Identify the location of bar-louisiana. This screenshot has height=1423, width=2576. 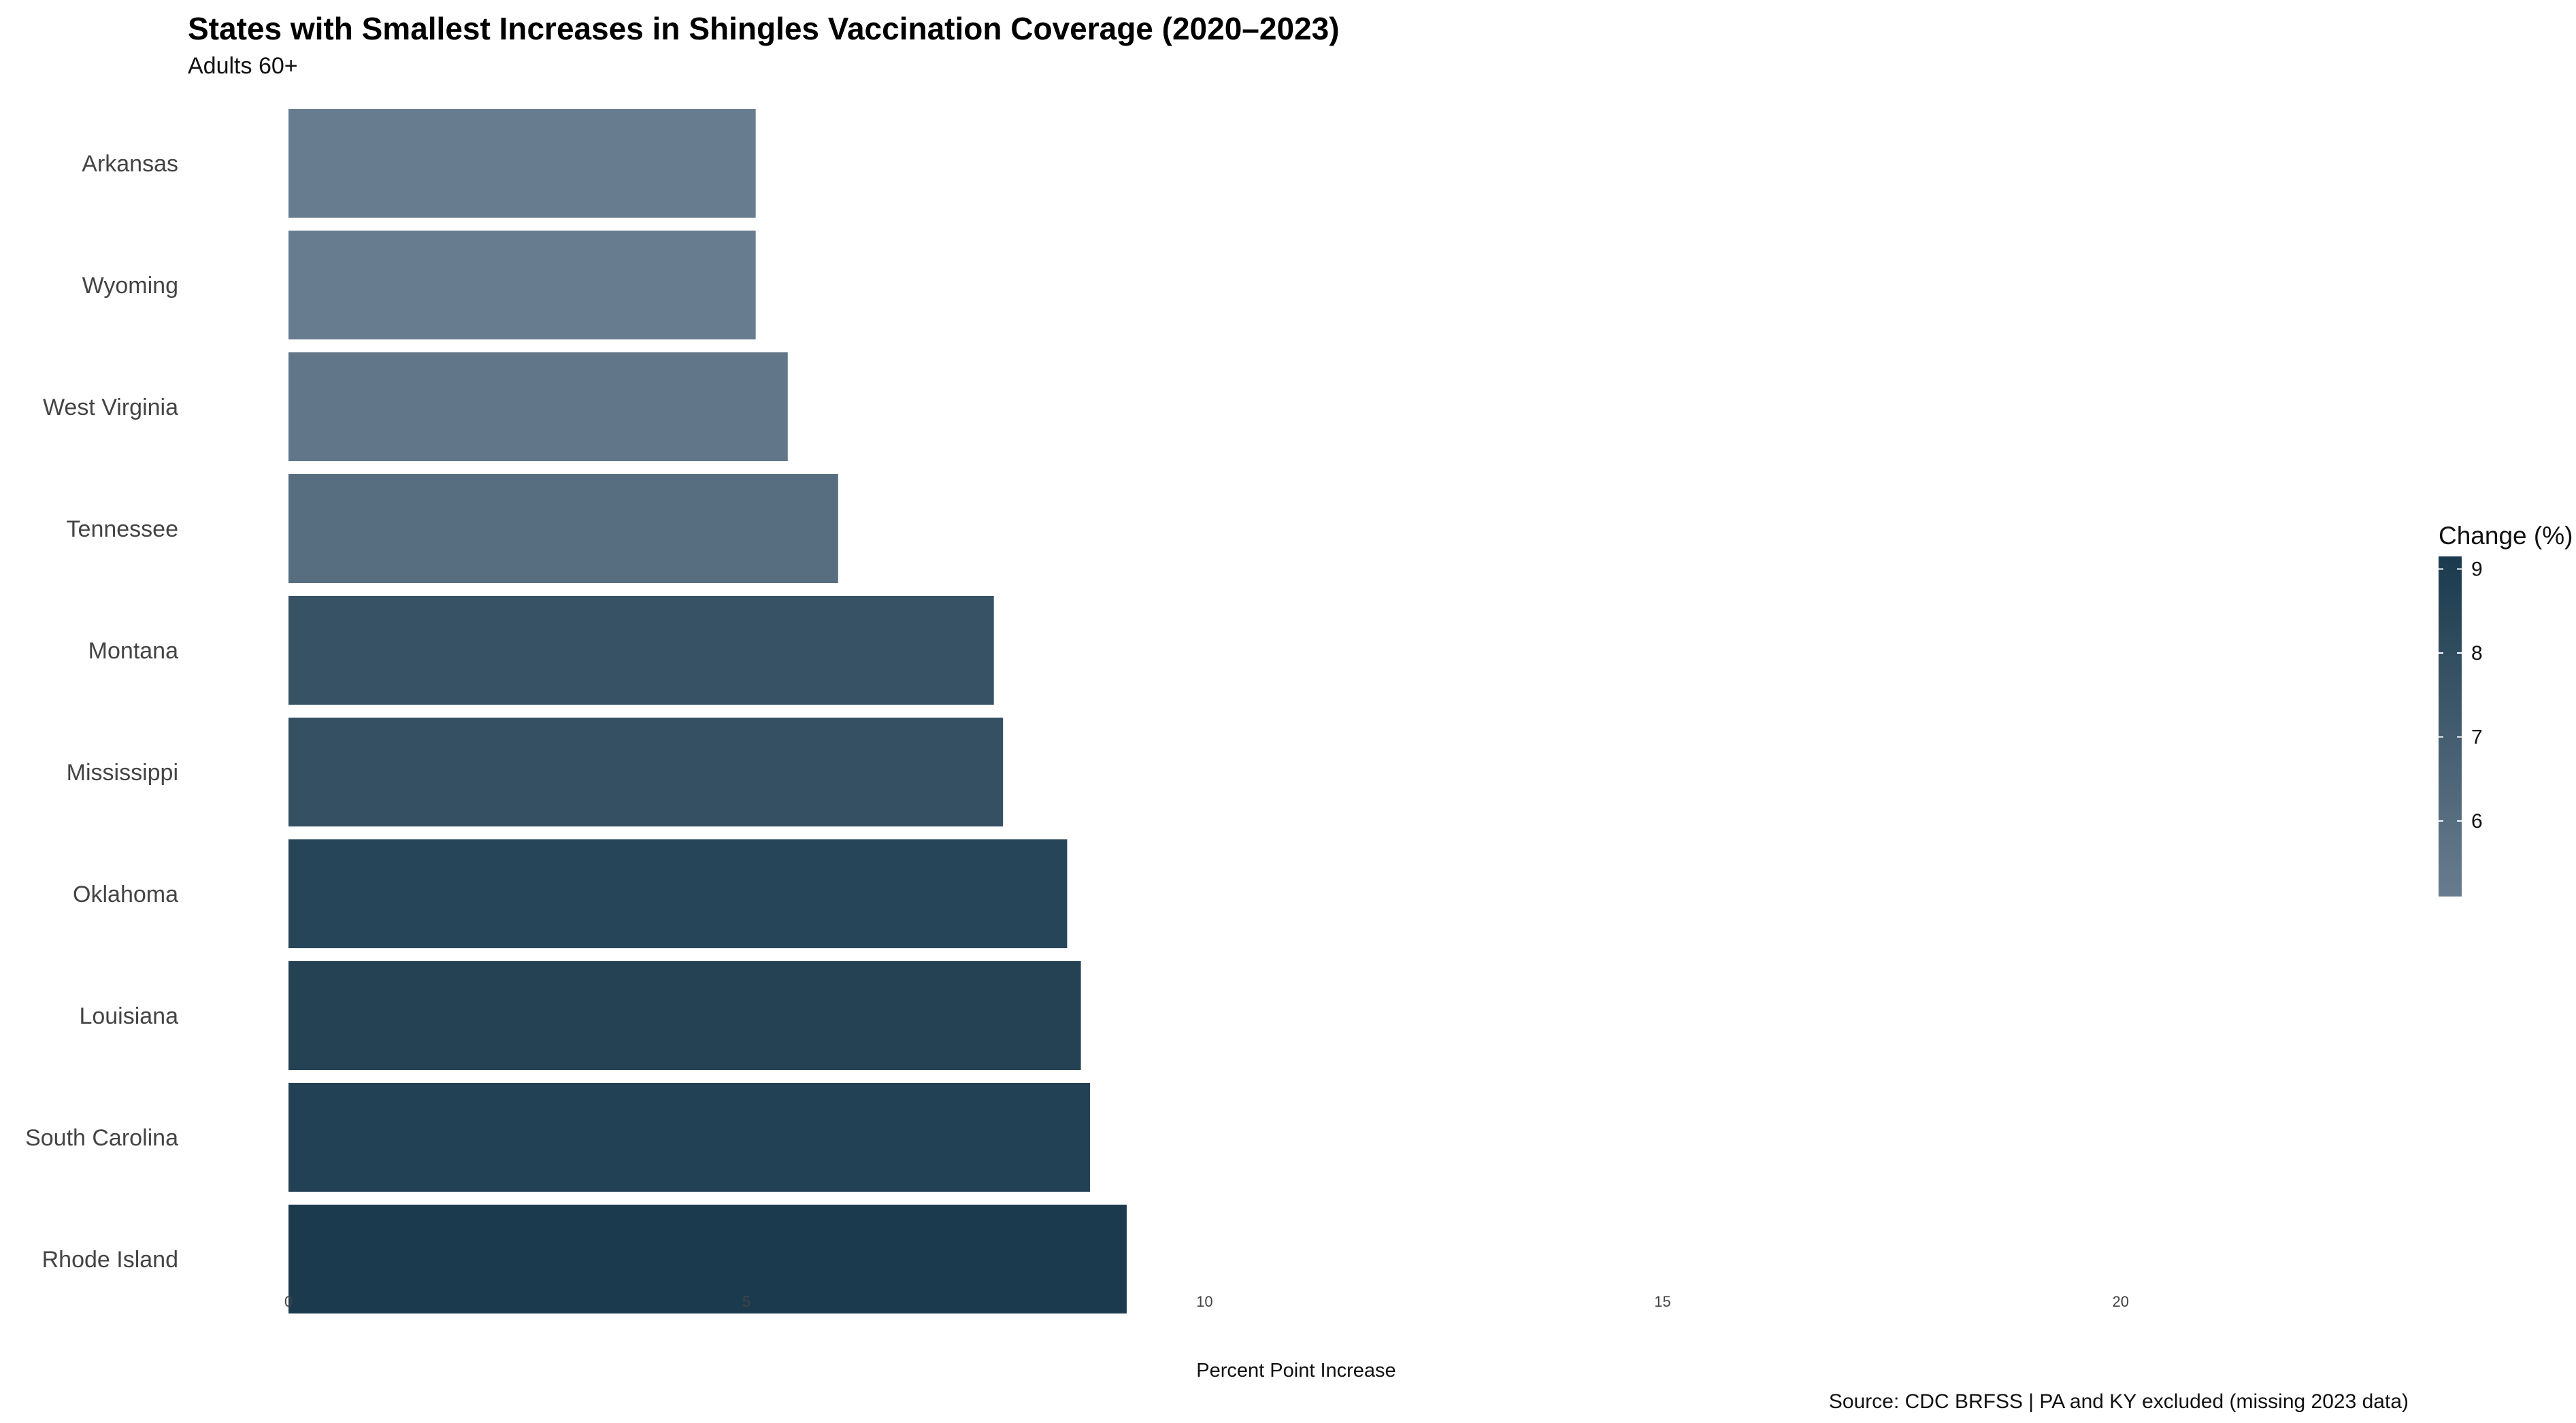
(684, 1015).